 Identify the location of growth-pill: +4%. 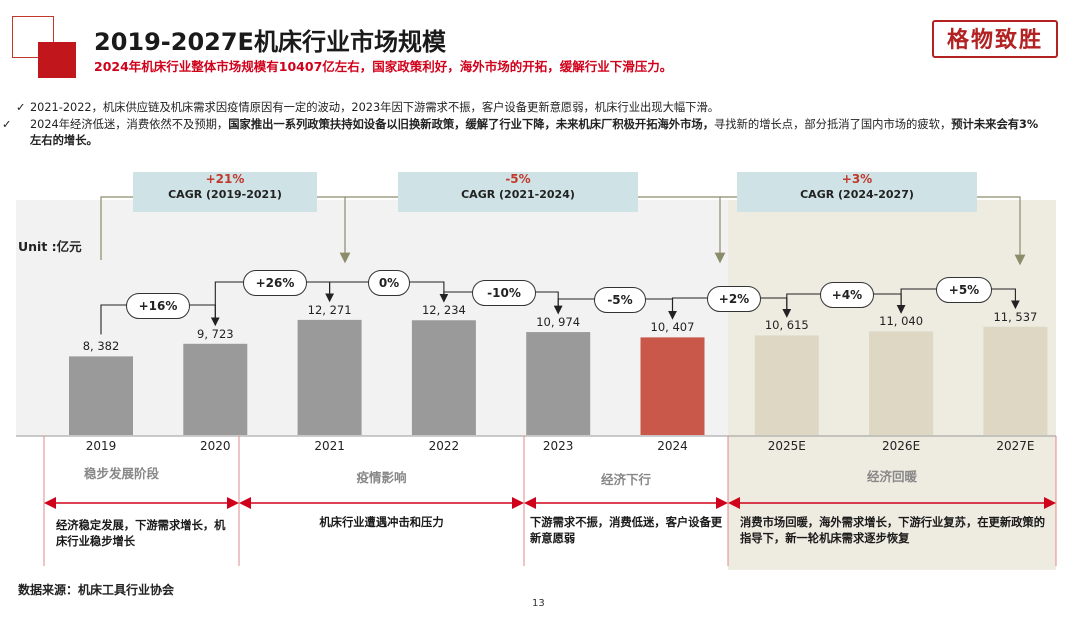
(847, 295).